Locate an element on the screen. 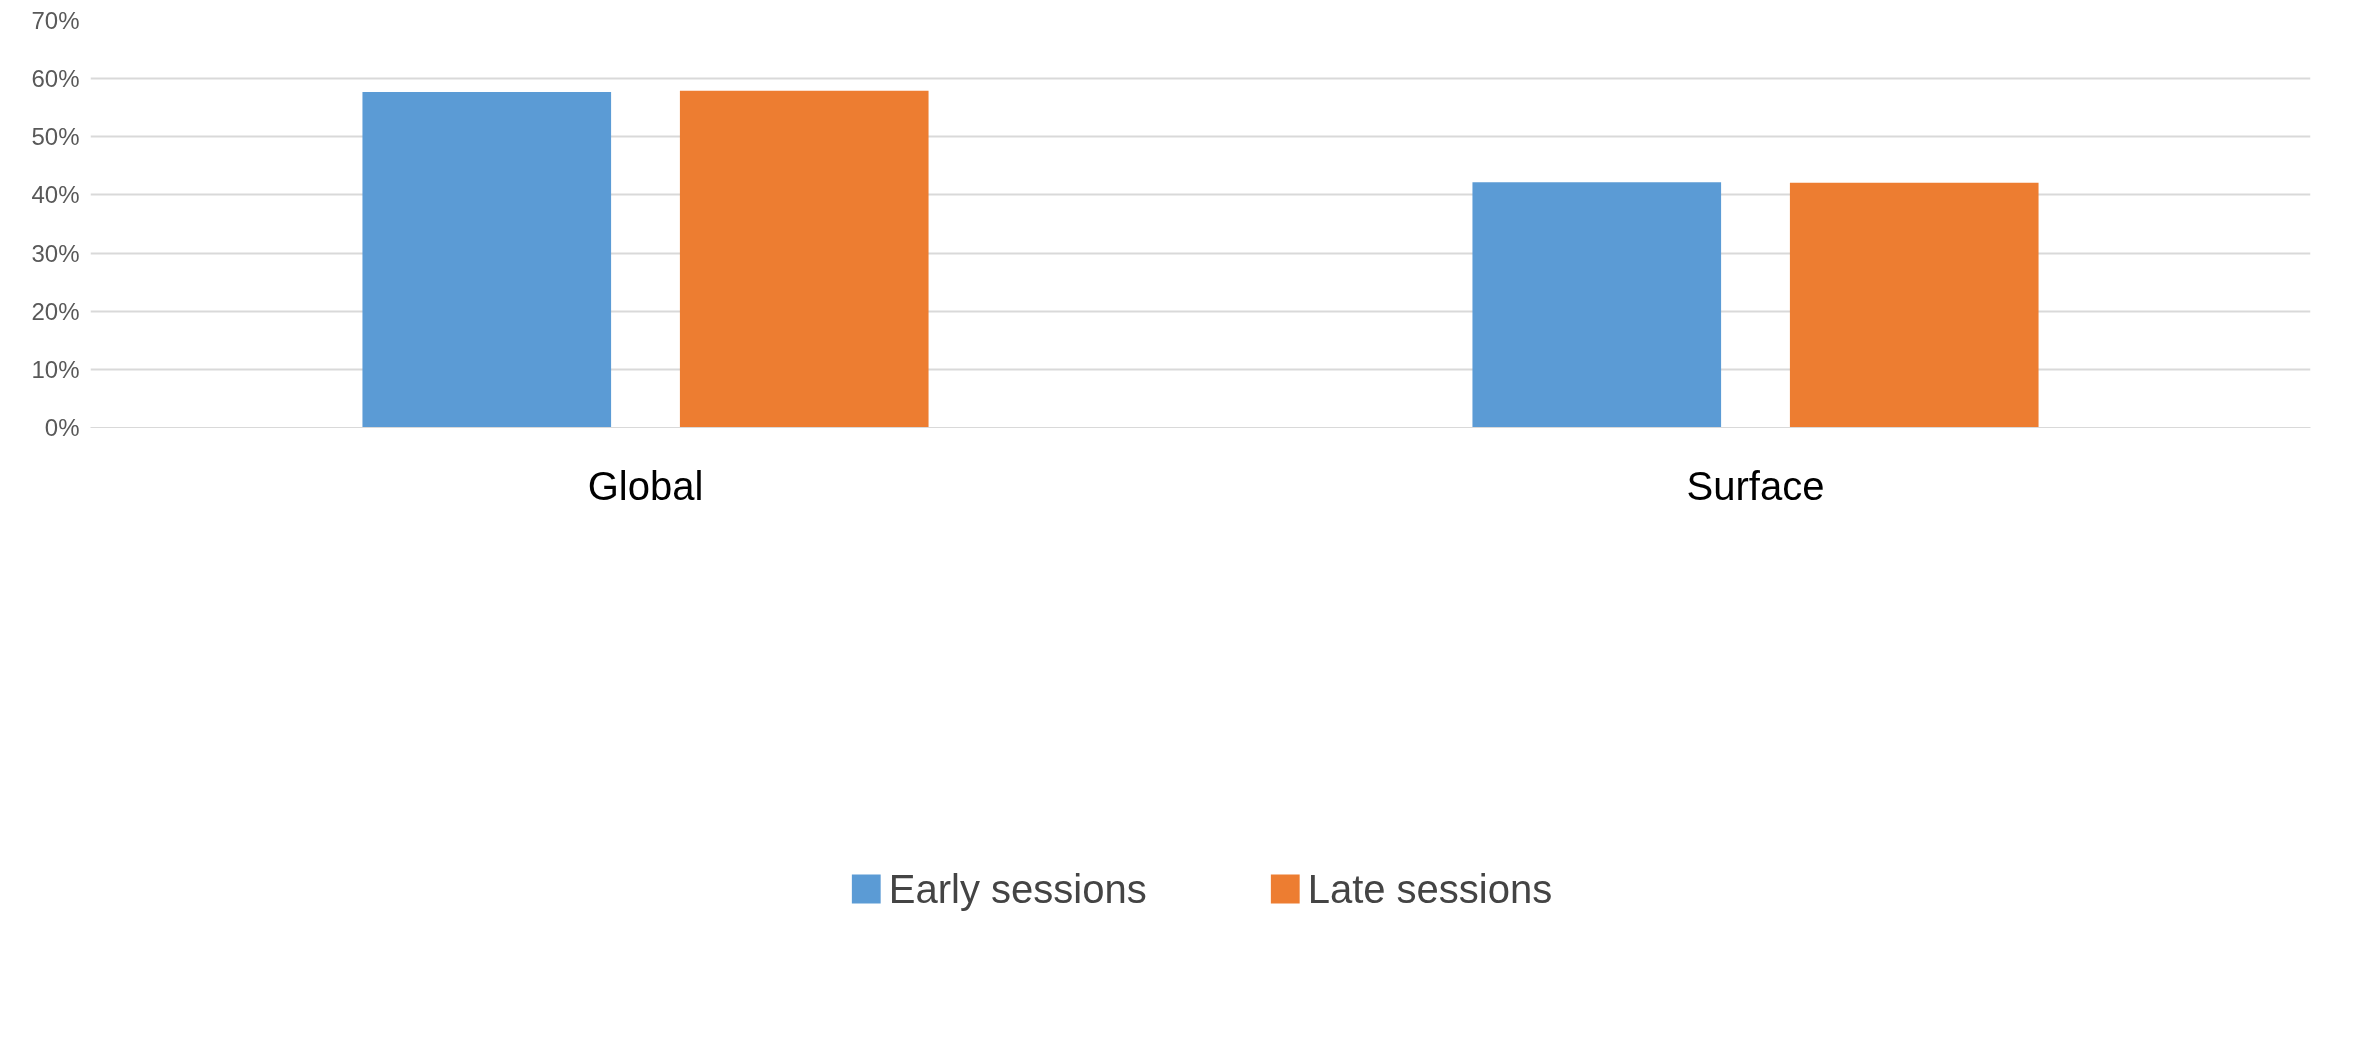  y-tick-label: 70% is located at coordinates (55, 20).